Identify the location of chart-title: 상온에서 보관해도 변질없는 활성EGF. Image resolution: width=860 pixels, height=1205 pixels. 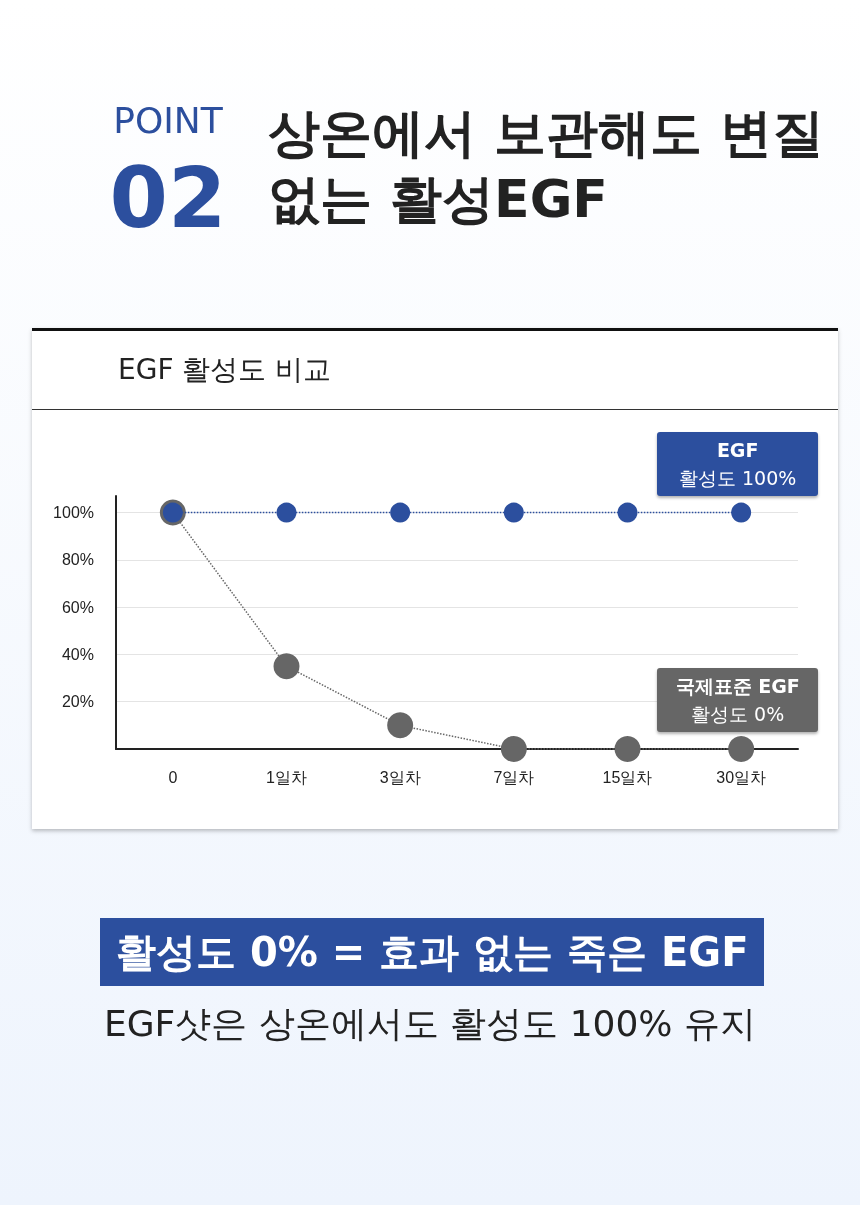
(547, 166).